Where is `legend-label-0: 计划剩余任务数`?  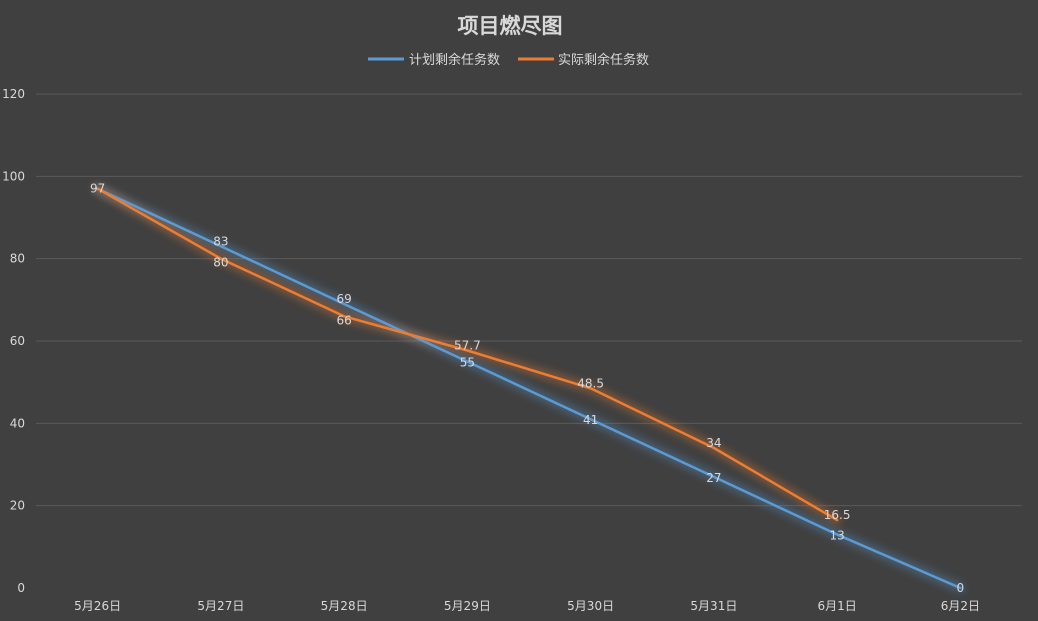 legend-label-0: 计划剩余任务数 is located at coordinates (454, 60).